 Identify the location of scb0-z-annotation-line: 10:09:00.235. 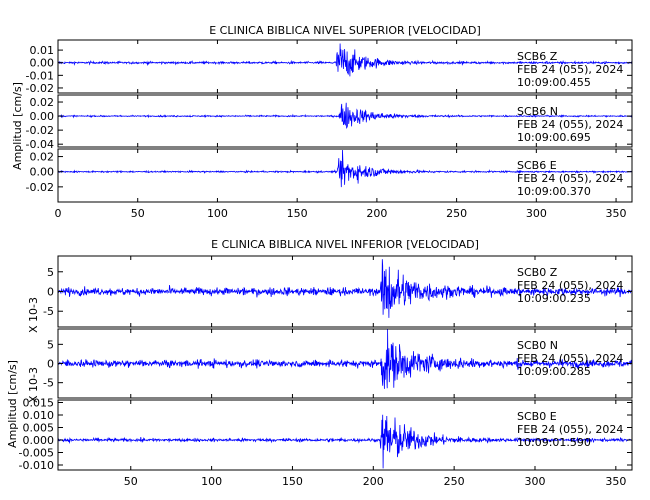
(554, 298).